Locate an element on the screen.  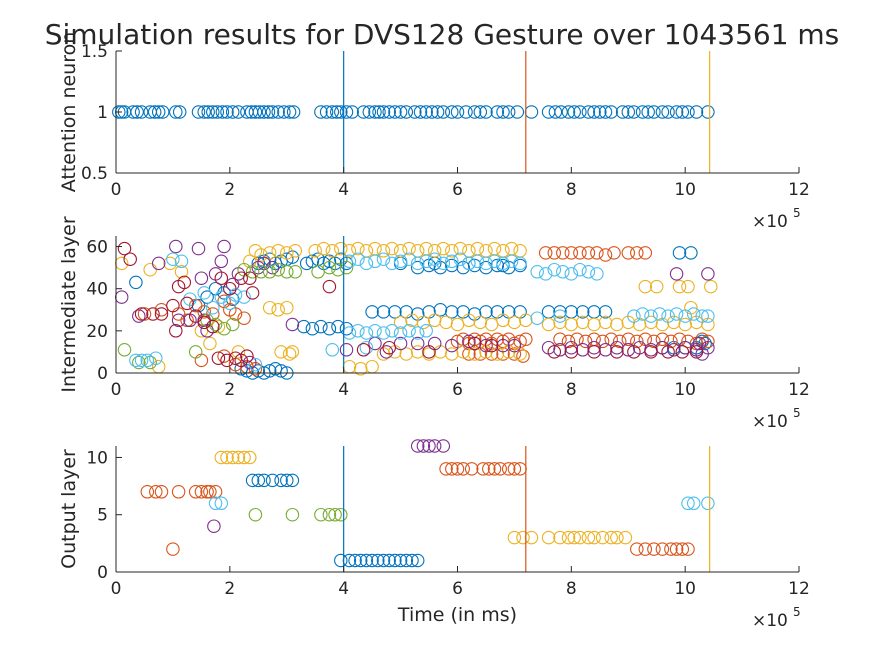
x-tick-label: 4 is located at coordinates (343, 589).